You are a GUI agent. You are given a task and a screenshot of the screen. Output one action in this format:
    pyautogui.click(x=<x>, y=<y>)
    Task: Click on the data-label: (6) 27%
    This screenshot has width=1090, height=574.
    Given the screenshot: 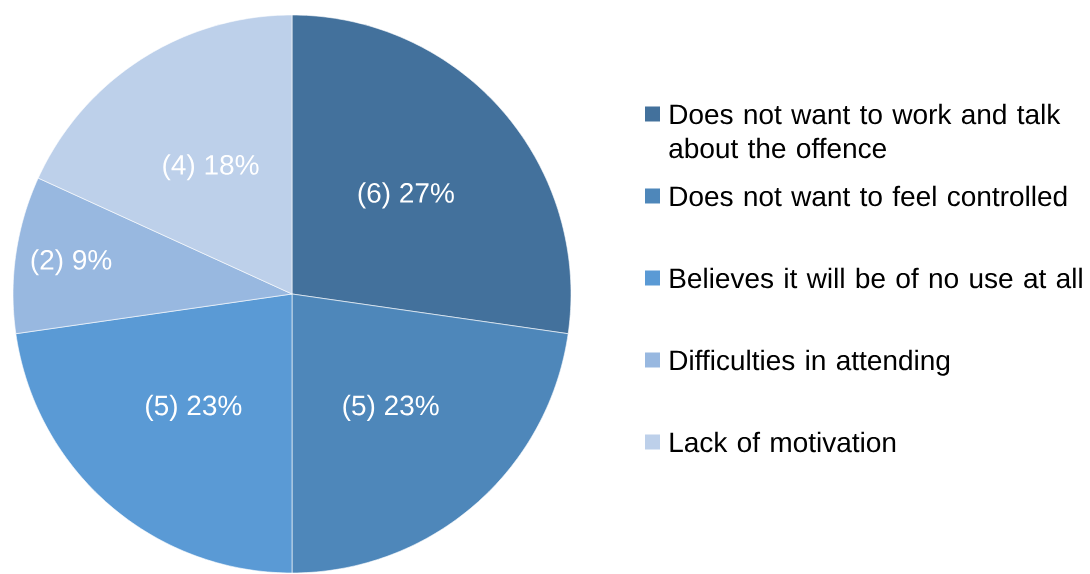 What is the action you would take?
    pyautogui.click(x=406, y=195)
    